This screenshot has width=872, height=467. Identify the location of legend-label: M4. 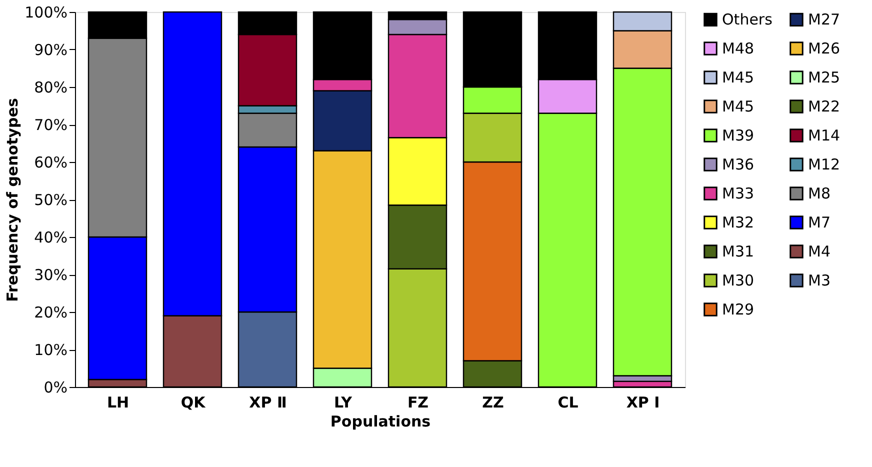
(819, 251).